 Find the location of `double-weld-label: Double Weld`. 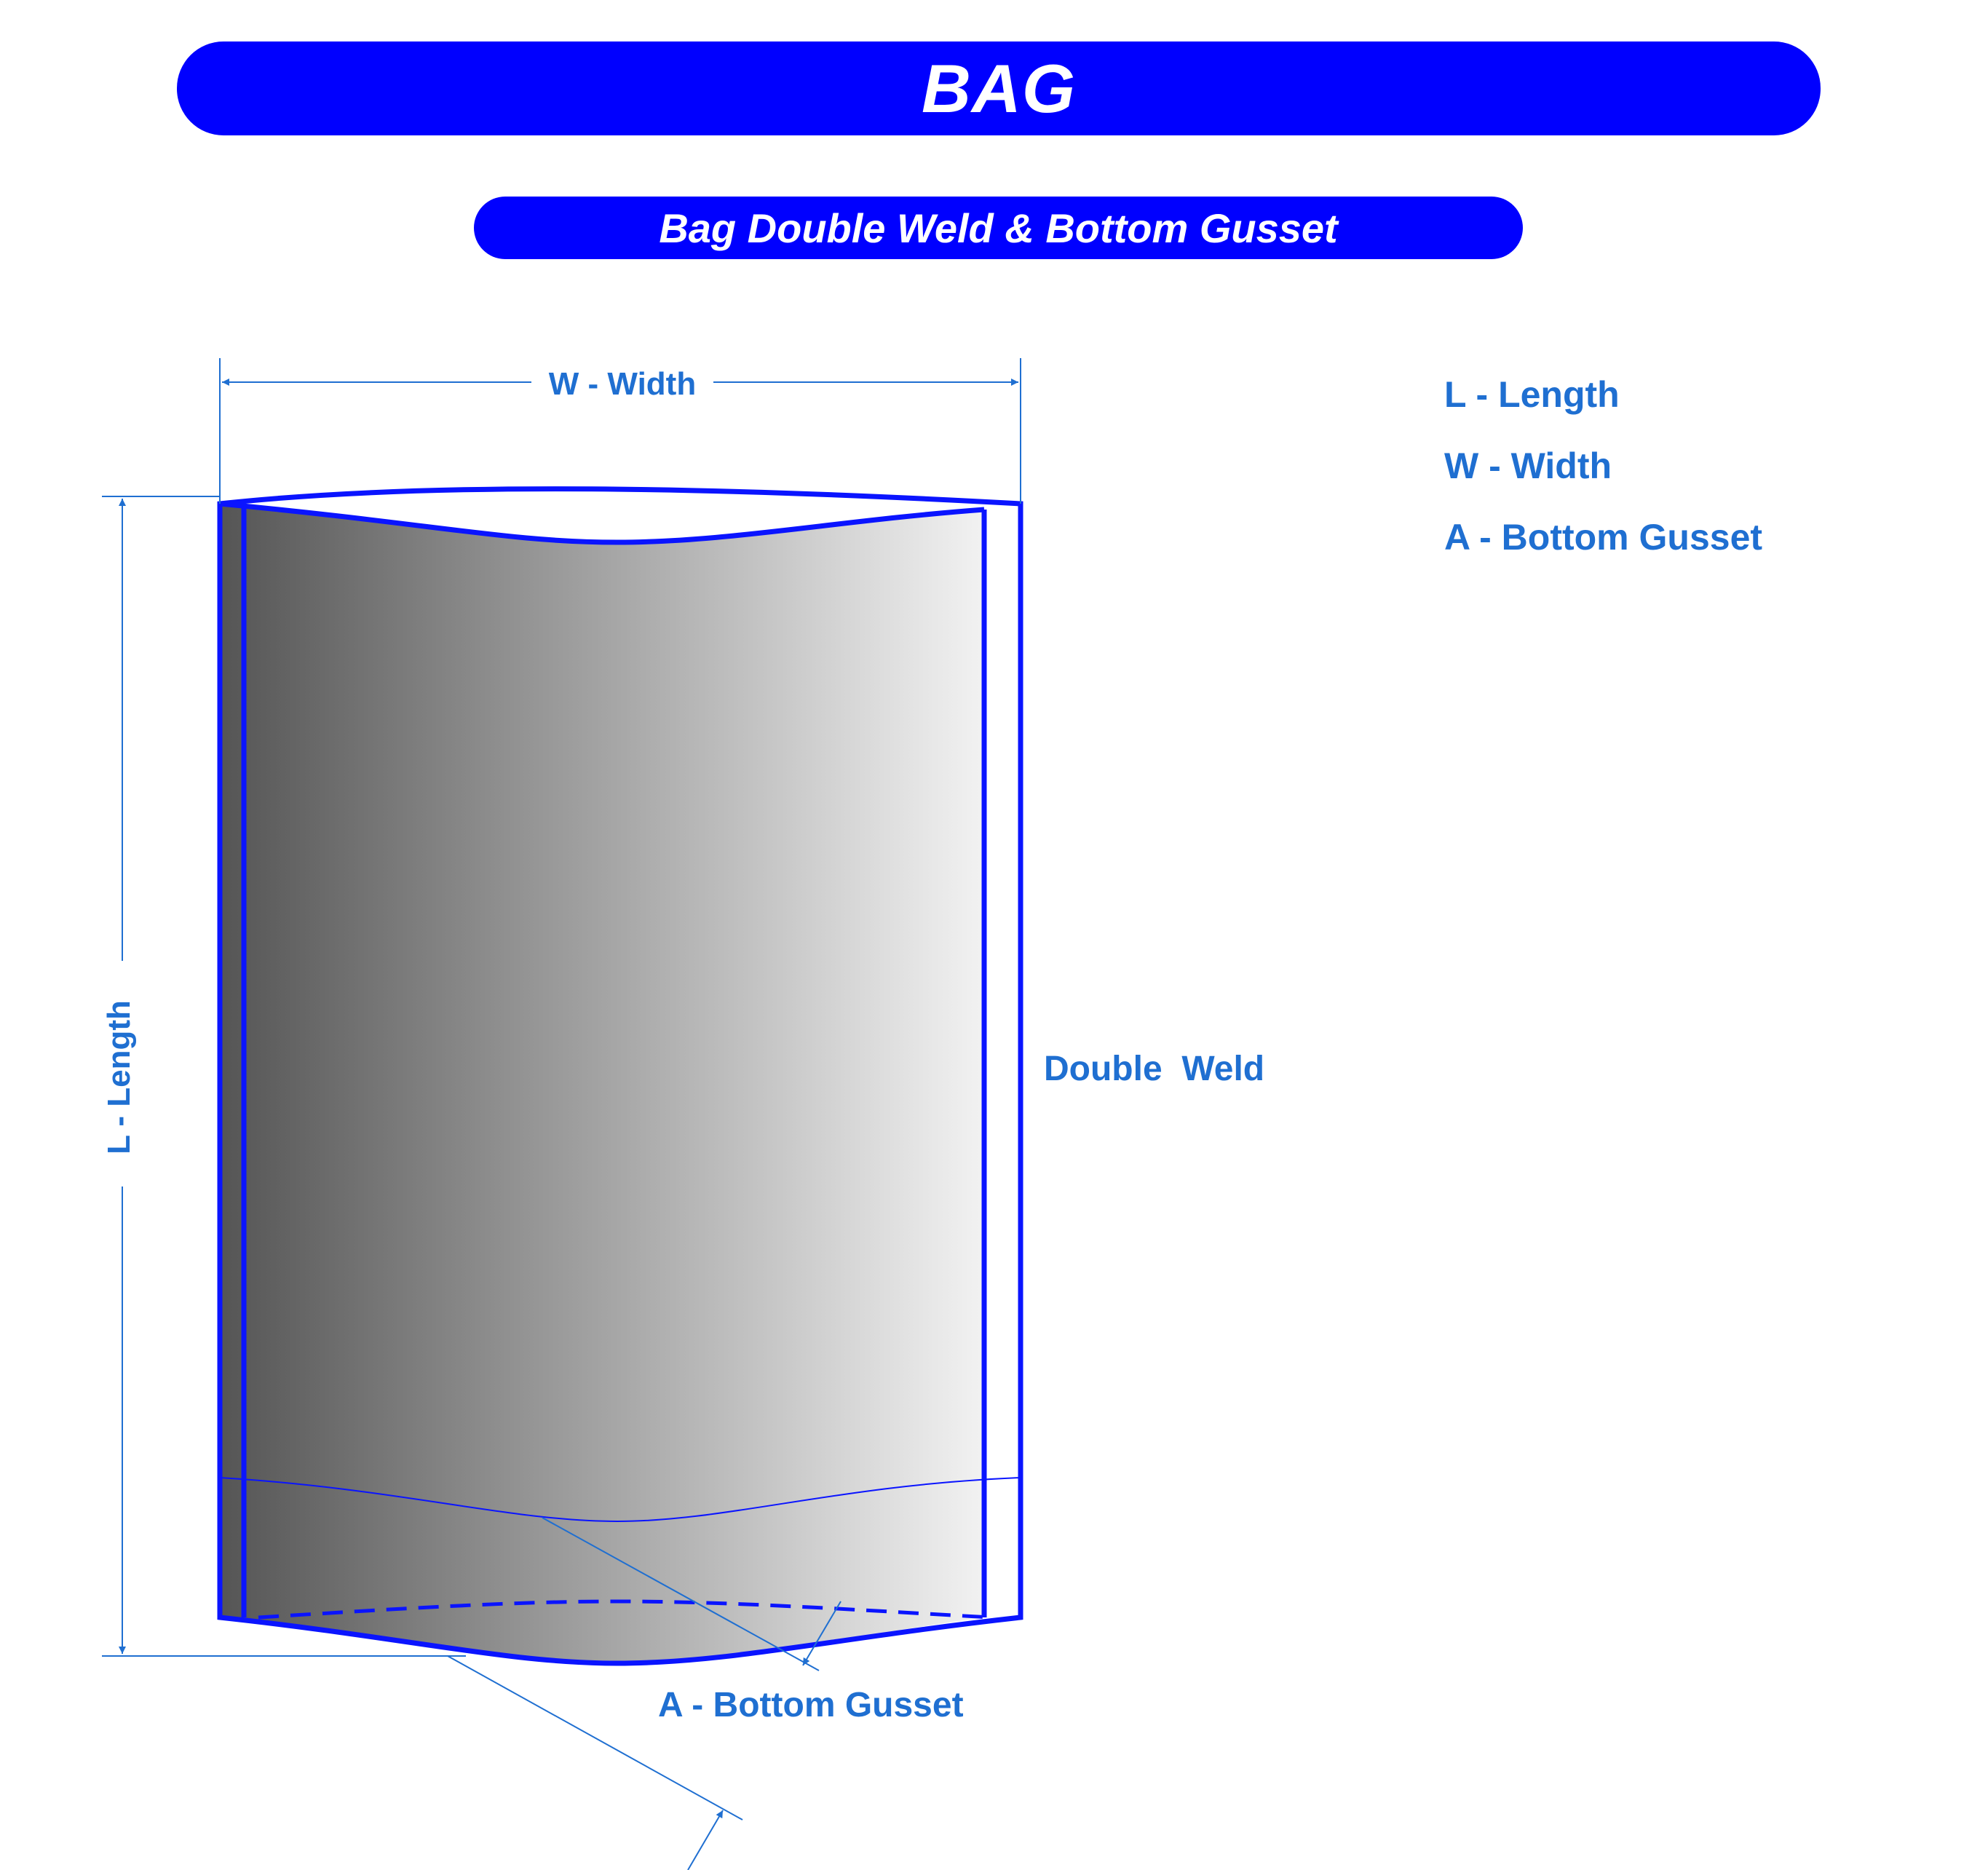

double-weld-label: Double Weld is located at coordinates (1154, 1069).